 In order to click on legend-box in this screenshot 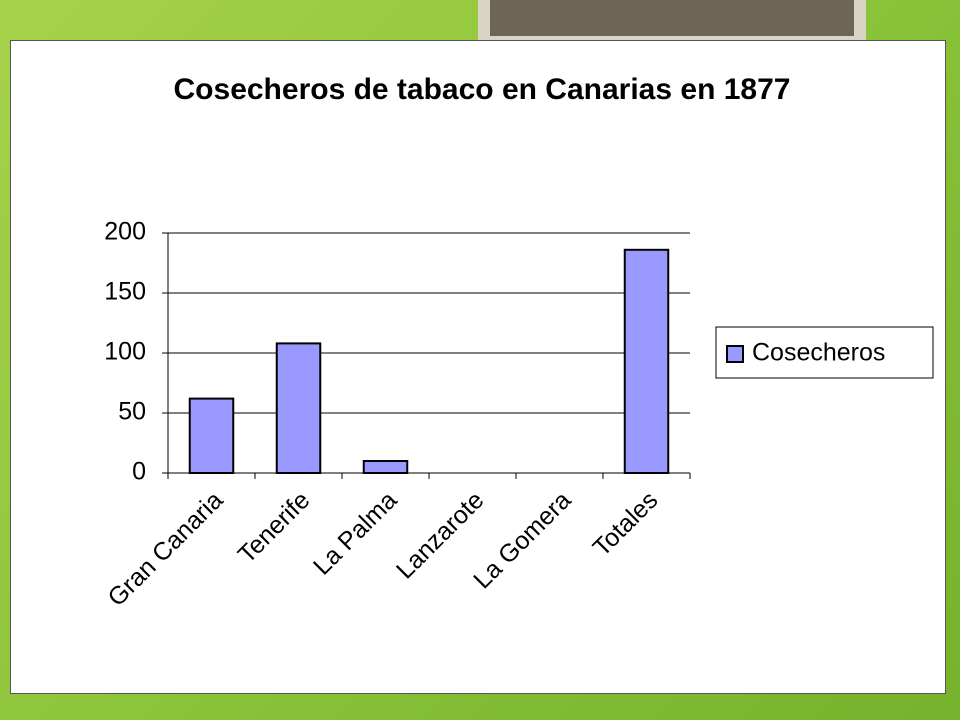, I will do `click(824, 352)`.